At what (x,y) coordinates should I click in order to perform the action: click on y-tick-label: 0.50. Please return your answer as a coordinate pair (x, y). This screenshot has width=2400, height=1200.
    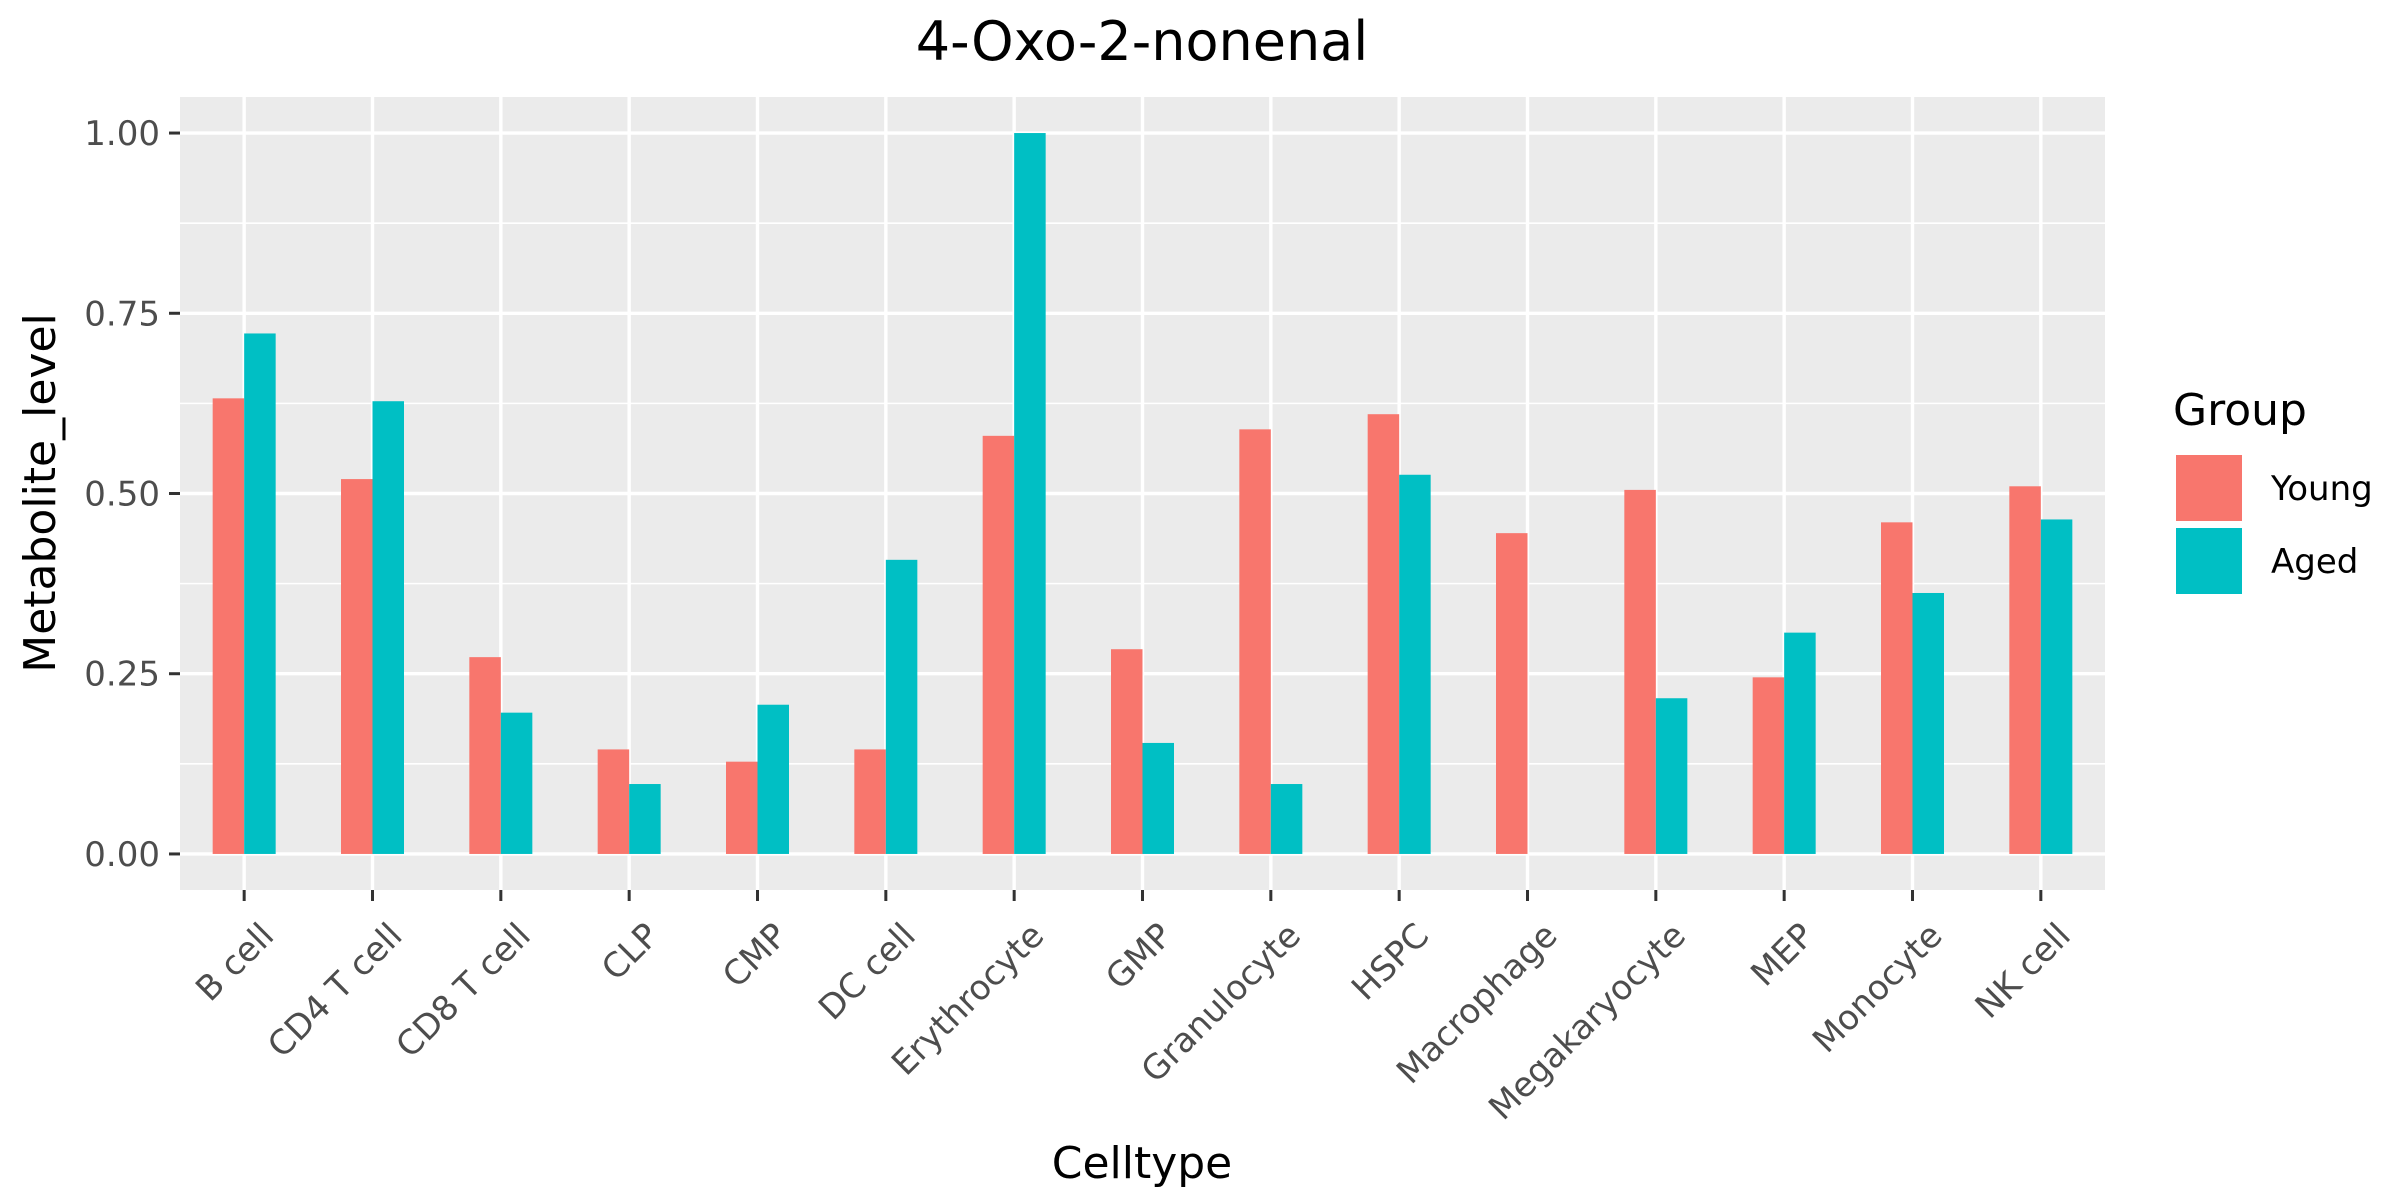
    Looking at the image, I should click on (122, 495).